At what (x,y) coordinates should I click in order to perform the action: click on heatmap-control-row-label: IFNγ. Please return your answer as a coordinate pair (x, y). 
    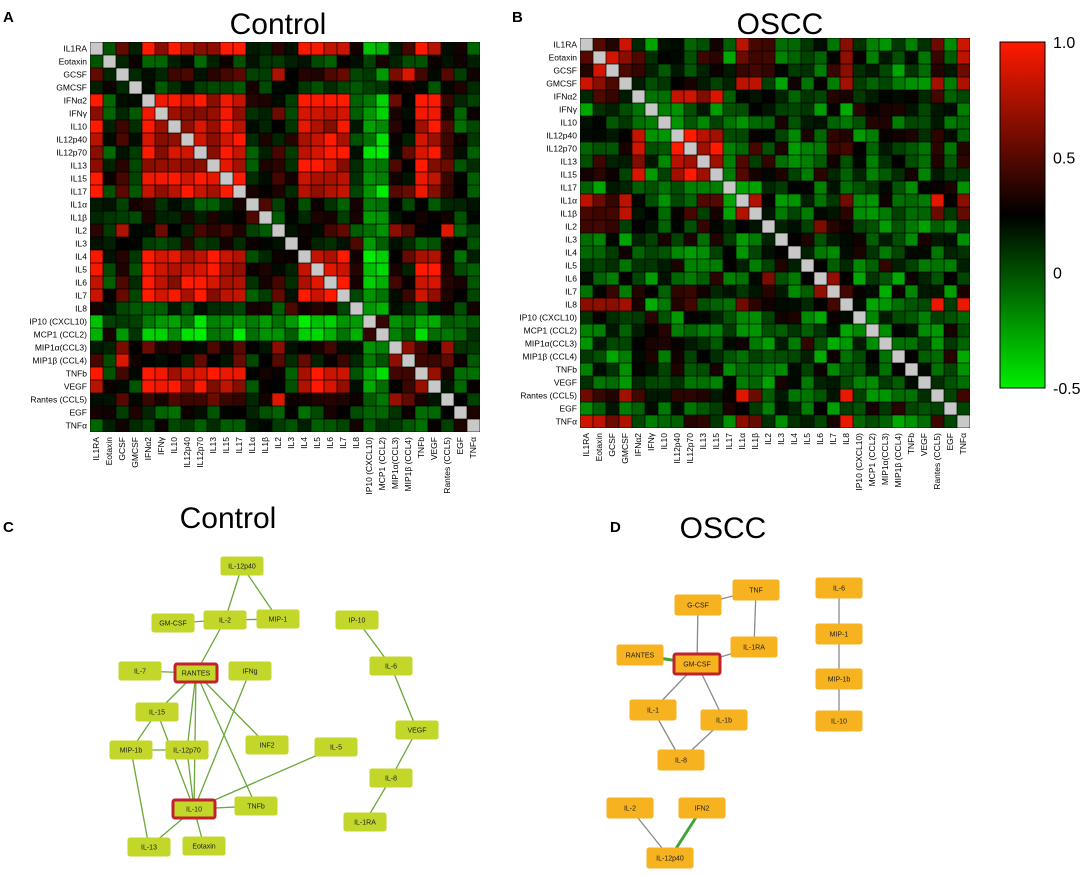
    Looking at the image, I should click on (78, 113).